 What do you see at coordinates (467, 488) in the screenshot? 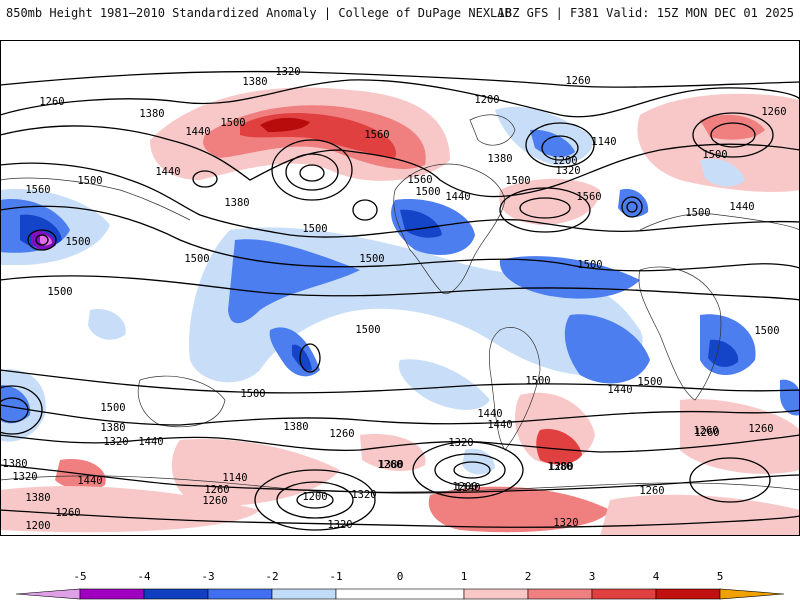
I see `contour-label: 1140` at bounding box center [467, 488].